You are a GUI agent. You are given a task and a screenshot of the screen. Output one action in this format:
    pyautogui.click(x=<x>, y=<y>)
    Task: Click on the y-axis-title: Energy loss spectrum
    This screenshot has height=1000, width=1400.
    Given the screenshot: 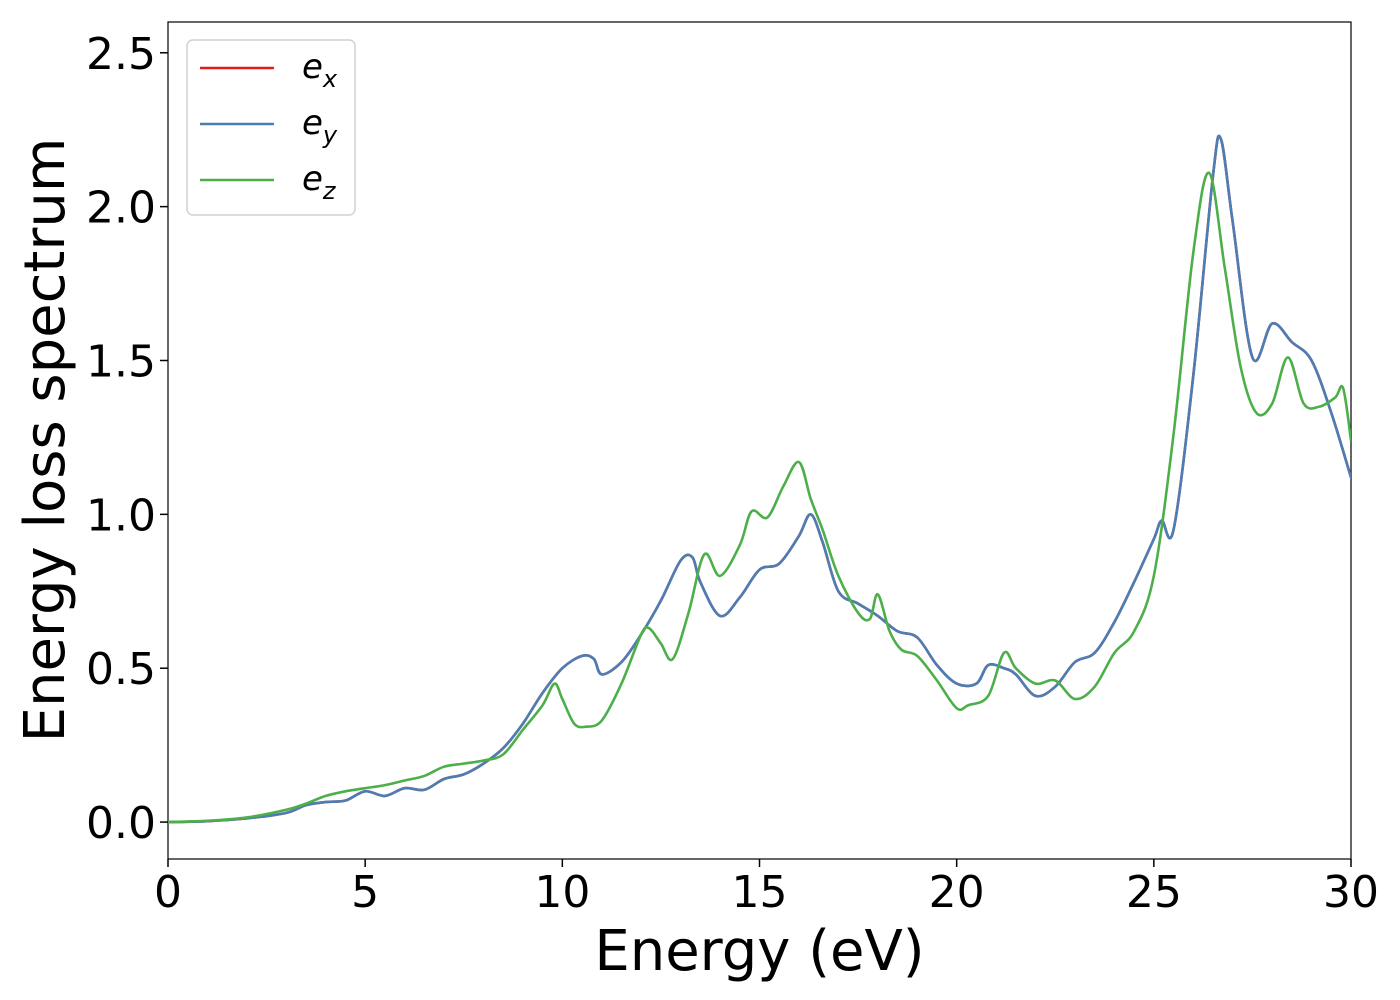 What is the action you would take?
    pyautogui.click(x=45, y=440)
    